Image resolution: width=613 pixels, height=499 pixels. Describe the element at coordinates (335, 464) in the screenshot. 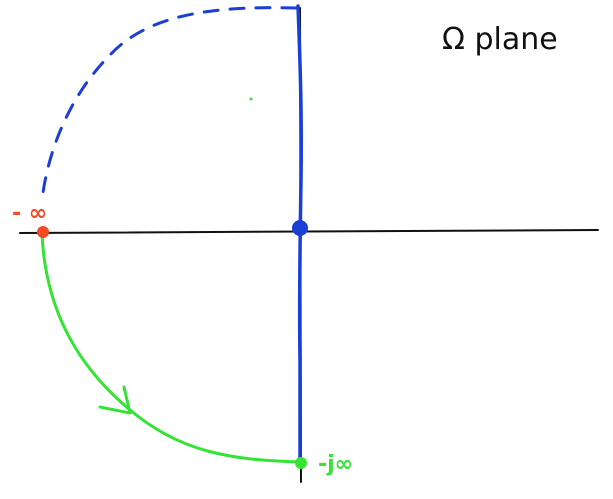

I see `neg-j-infinity-label: -j∞` at that location.